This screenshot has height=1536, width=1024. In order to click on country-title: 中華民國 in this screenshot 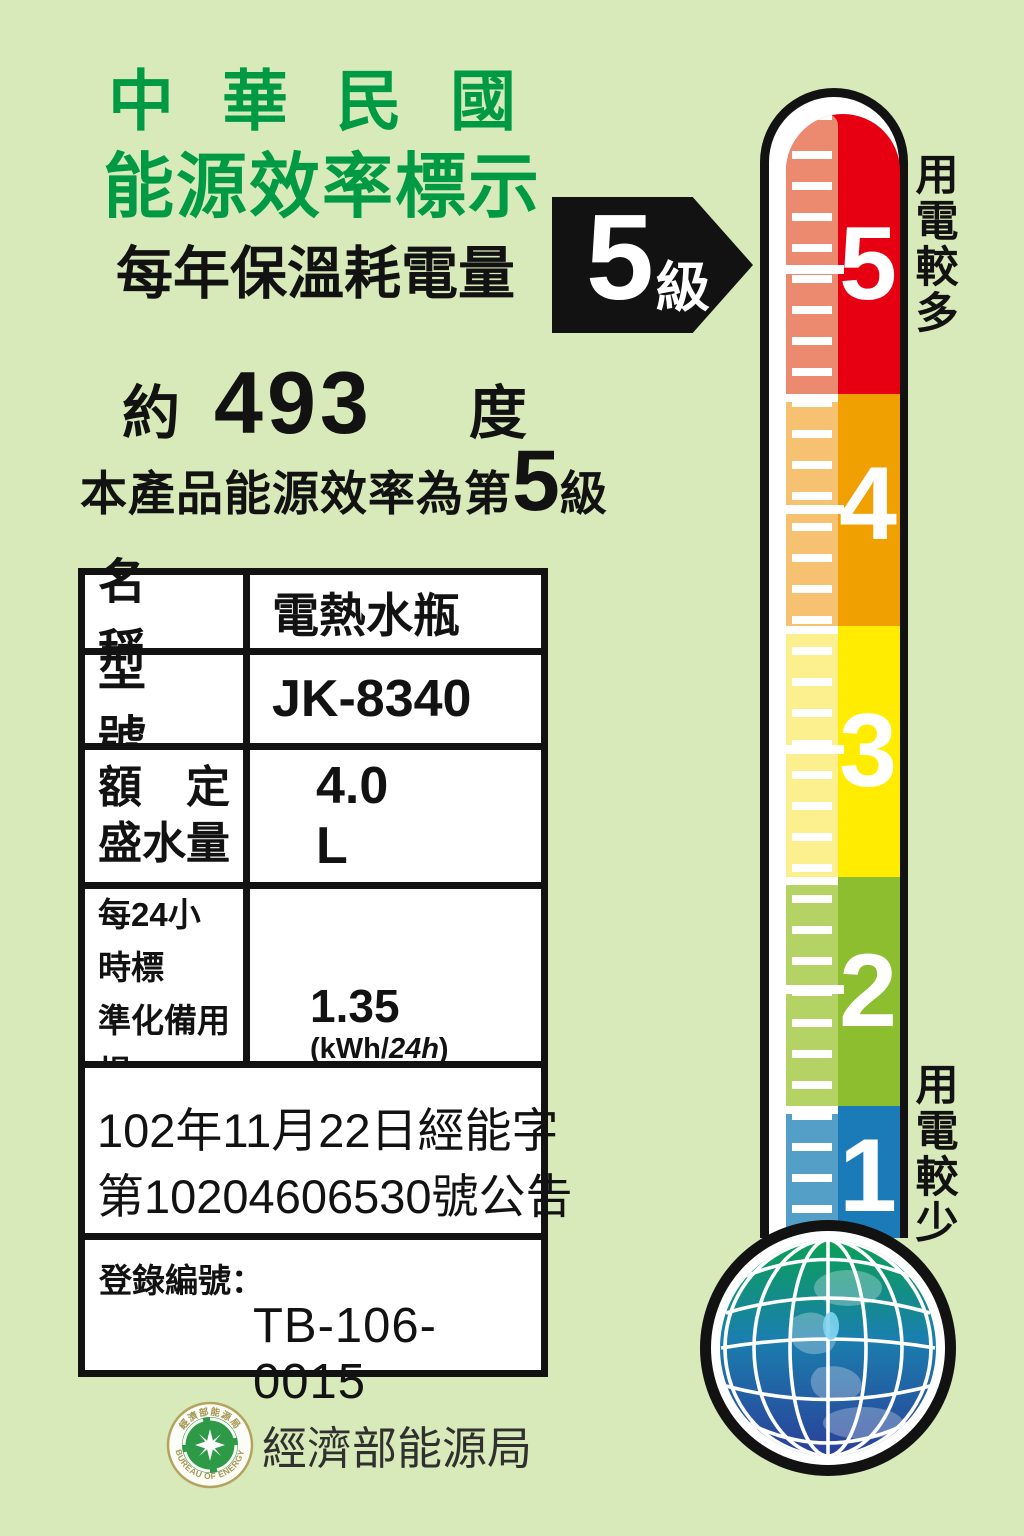, I will do `click(336, 101)`.